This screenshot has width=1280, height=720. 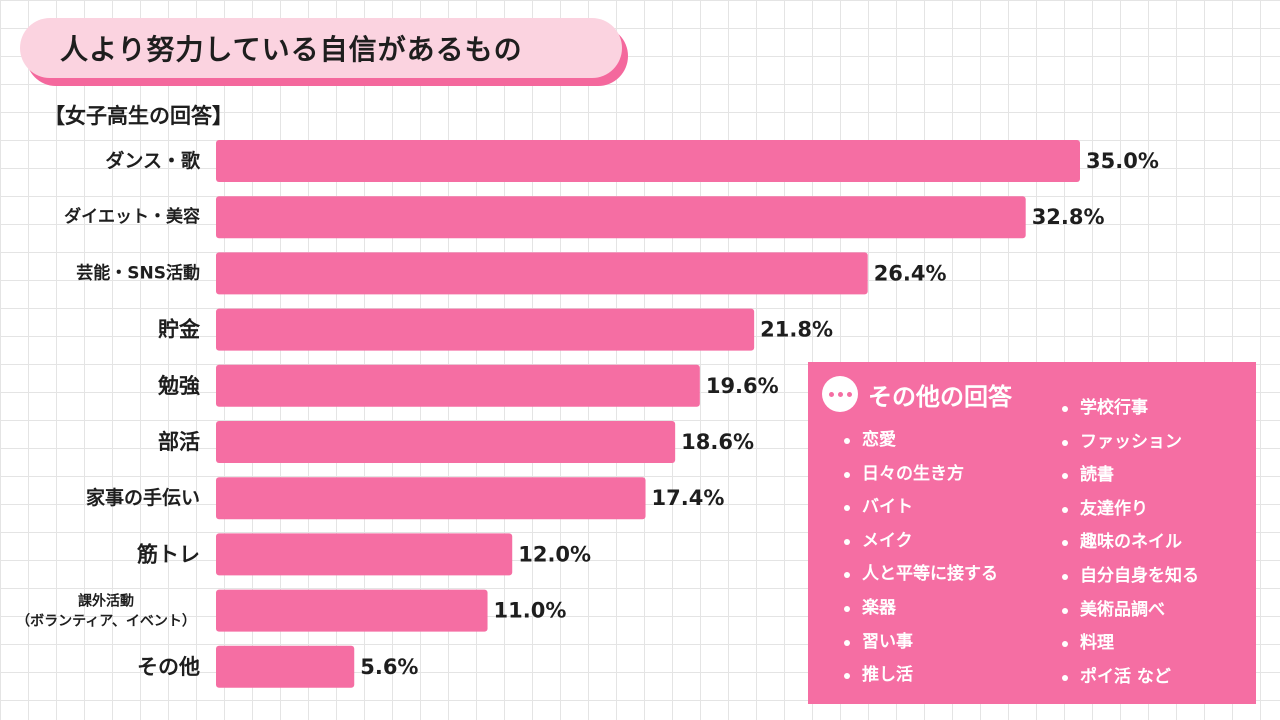 I want to click on other-answer-right-item-2: 読書, so click(x=1128, y=476).